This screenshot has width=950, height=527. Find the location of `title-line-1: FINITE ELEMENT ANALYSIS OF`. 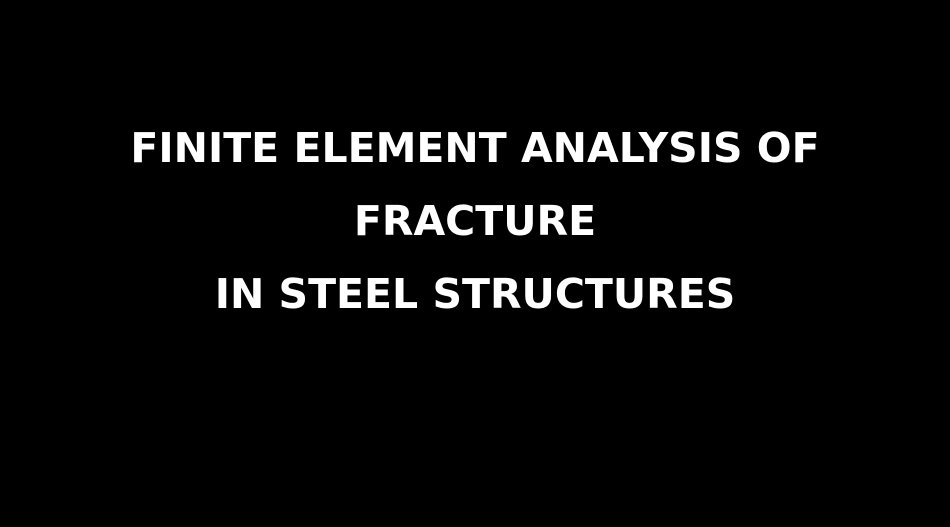

title-line-1: FINITE ELEMENT ANALYSIS OF is located at coordinates (475, 148).